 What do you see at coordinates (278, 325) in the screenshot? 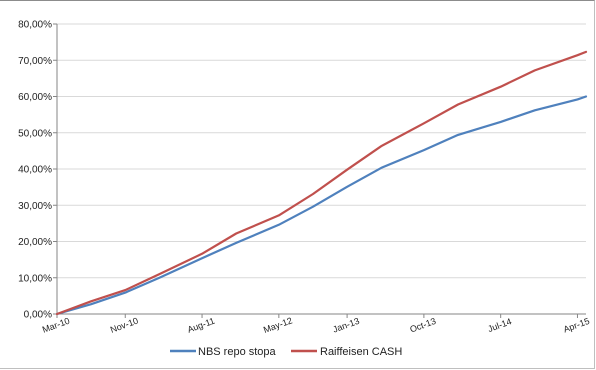
I see `x-tick-label: May-12` at bounding box center [278, 325].